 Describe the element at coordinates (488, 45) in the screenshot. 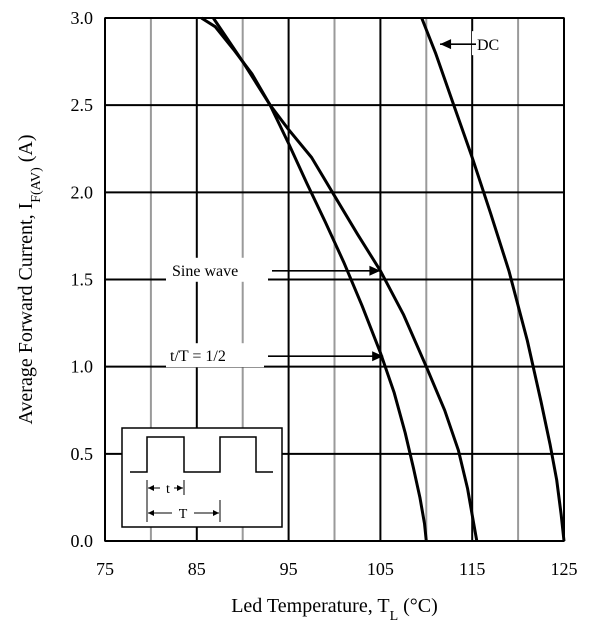

I see `dc-label: DC` at that location.